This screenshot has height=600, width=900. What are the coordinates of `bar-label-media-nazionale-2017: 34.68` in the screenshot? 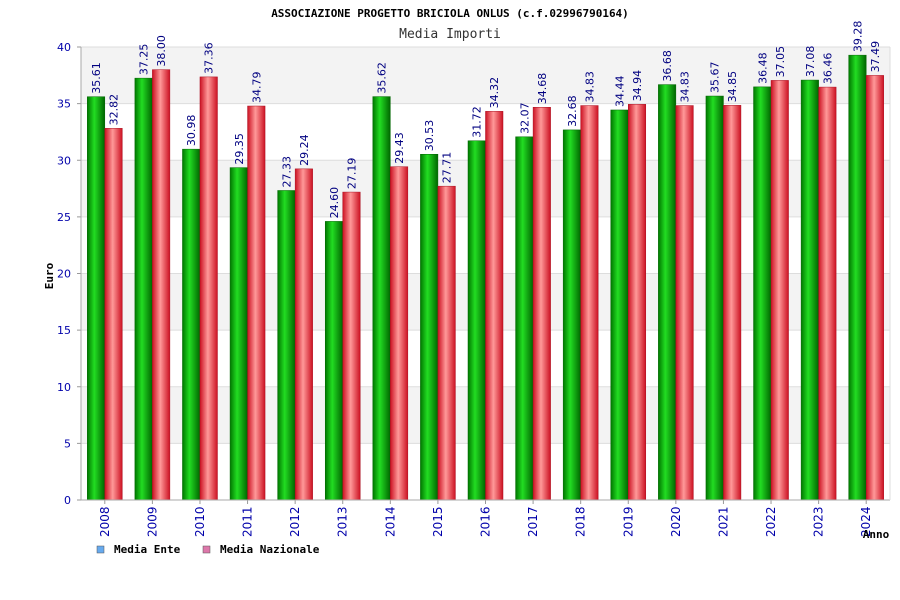 It's located at (542, 89).